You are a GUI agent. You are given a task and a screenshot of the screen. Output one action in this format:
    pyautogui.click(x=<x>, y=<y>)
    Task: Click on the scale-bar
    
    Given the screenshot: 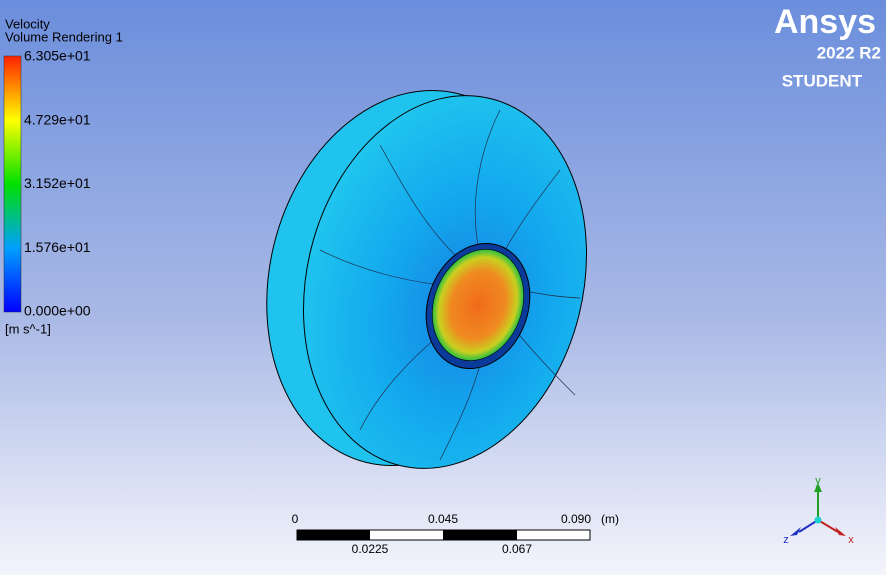 What is the action you would take?
    pyautogui.click(x=443, y=535)
    